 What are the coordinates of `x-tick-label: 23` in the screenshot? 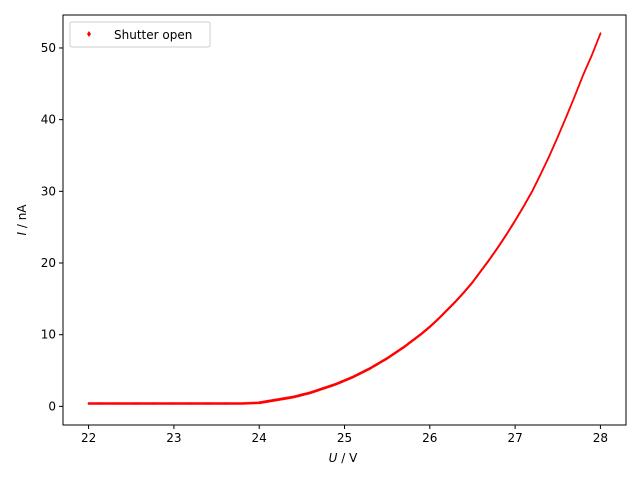 It's located at (173, 438).